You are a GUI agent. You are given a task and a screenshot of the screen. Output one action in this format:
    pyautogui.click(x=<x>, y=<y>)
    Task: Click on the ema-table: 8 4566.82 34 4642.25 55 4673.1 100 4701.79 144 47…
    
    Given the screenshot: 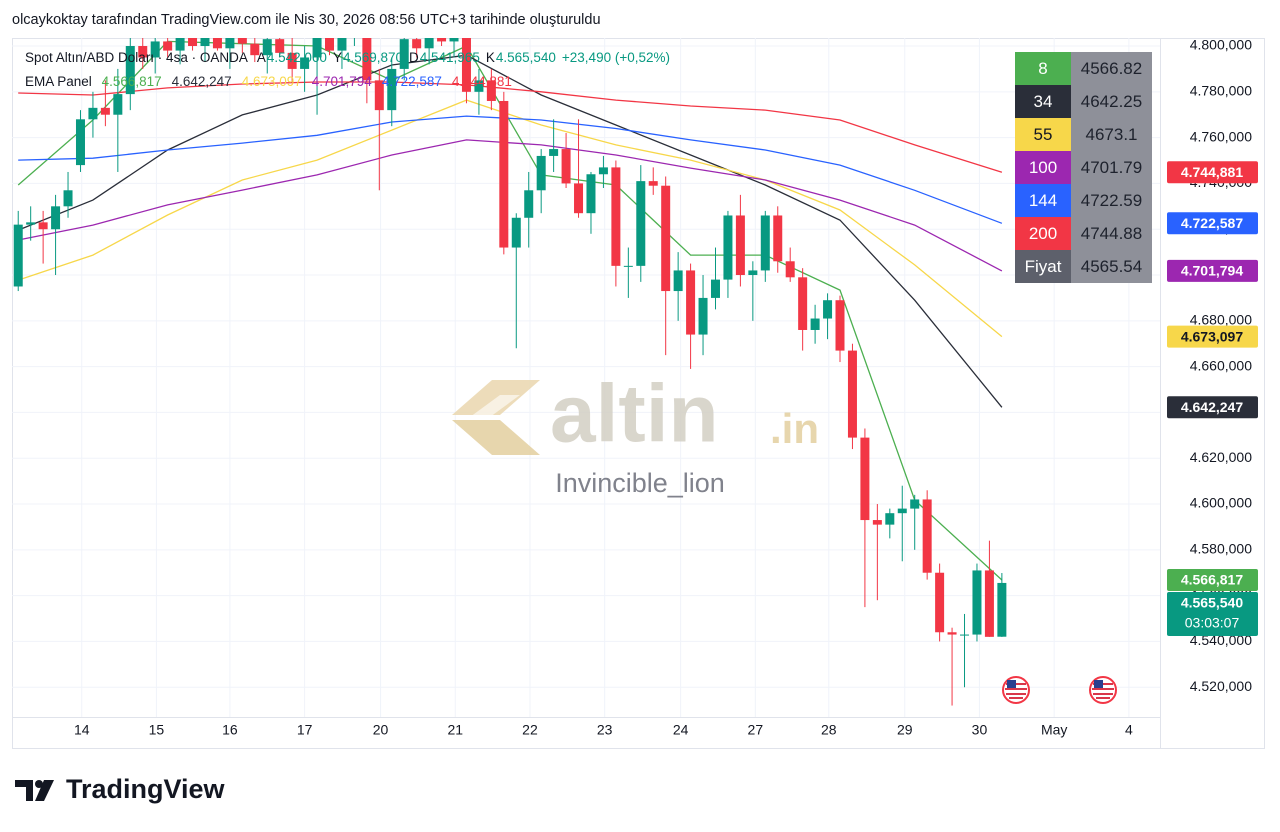 What is the action you would take?
    pyautogui.click(x=1083, y=167)
    